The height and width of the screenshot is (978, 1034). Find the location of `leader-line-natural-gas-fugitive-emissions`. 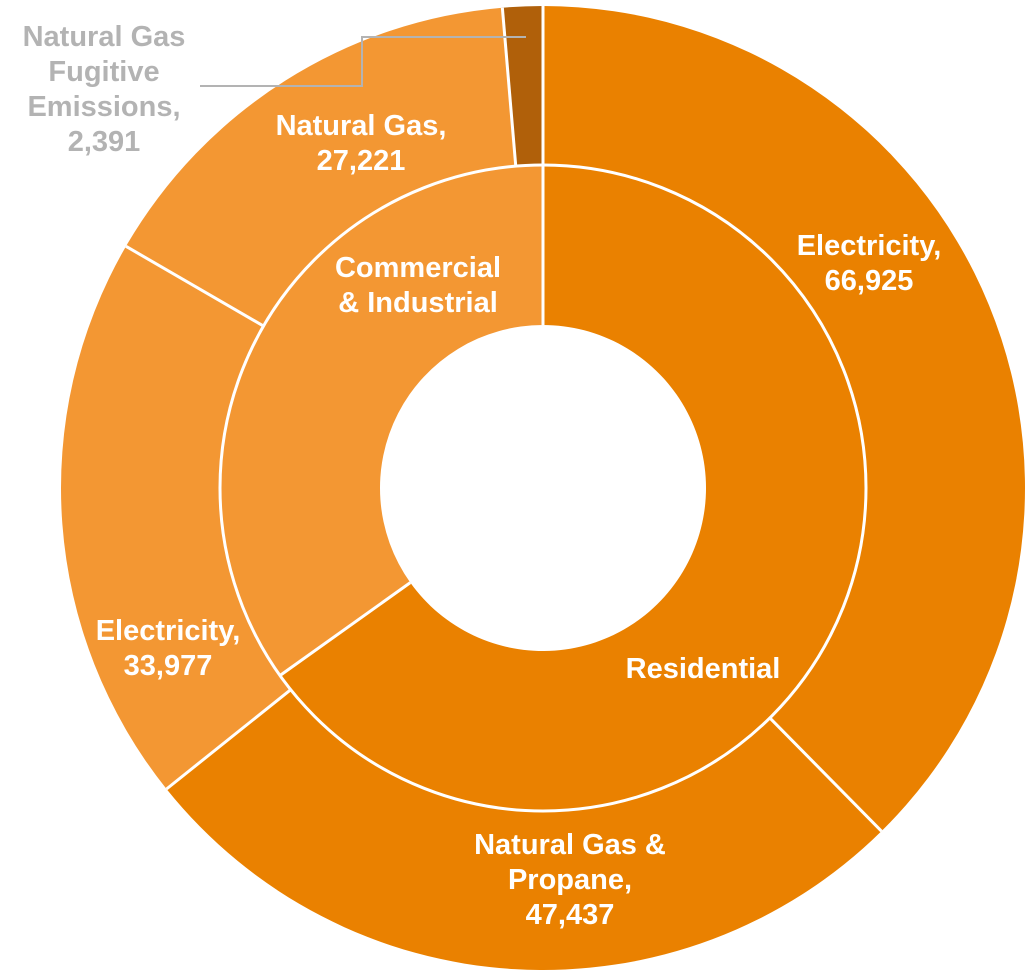

leader-line-natural-gas-fugitive-emissions is located at coordinates (363, 61).